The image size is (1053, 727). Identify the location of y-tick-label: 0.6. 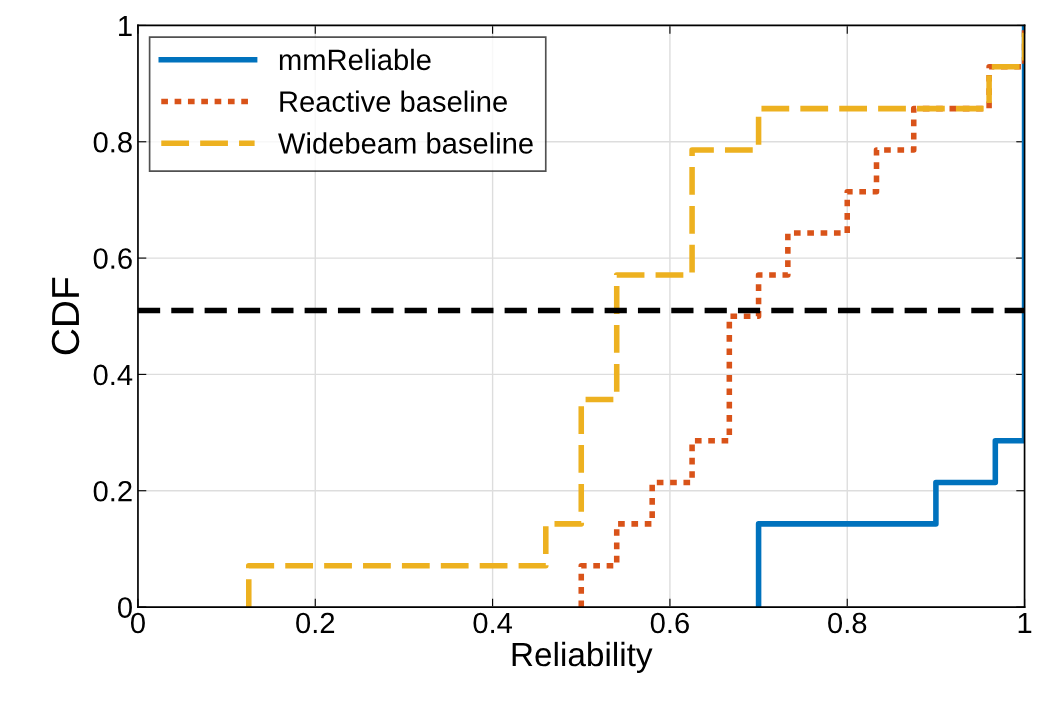
(112, 258).